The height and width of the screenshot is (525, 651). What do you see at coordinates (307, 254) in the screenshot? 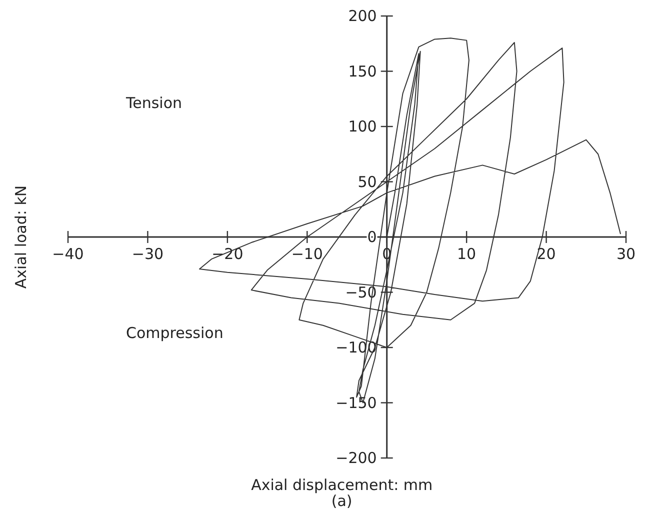
I see `x-tick-label: −10` at bounding box center [307, 254].